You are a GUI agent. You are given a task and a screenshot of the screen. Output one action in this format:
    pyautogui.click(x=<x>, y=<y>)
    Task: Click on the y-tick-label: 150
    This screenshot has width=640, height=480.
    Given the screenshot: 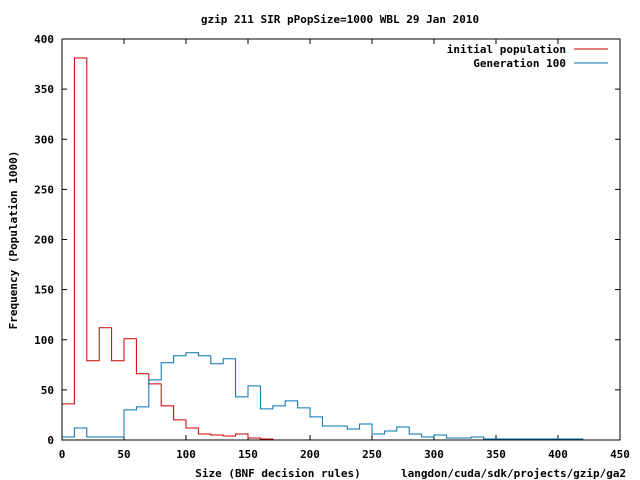 What is the action you would take?
    pyautogui.click(x=44, y=290)
    